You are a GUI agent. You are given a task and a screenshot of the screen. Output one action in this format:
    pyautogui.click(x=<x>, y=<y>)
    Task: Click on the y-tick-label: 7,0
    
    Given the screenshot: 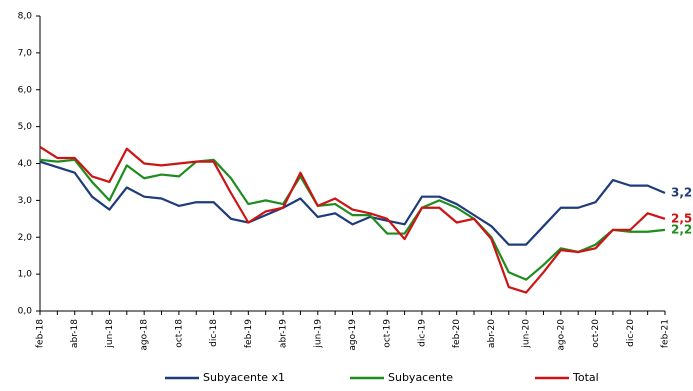 What is the action you would take?
    pyautogui.click(x=25, y=53)
    